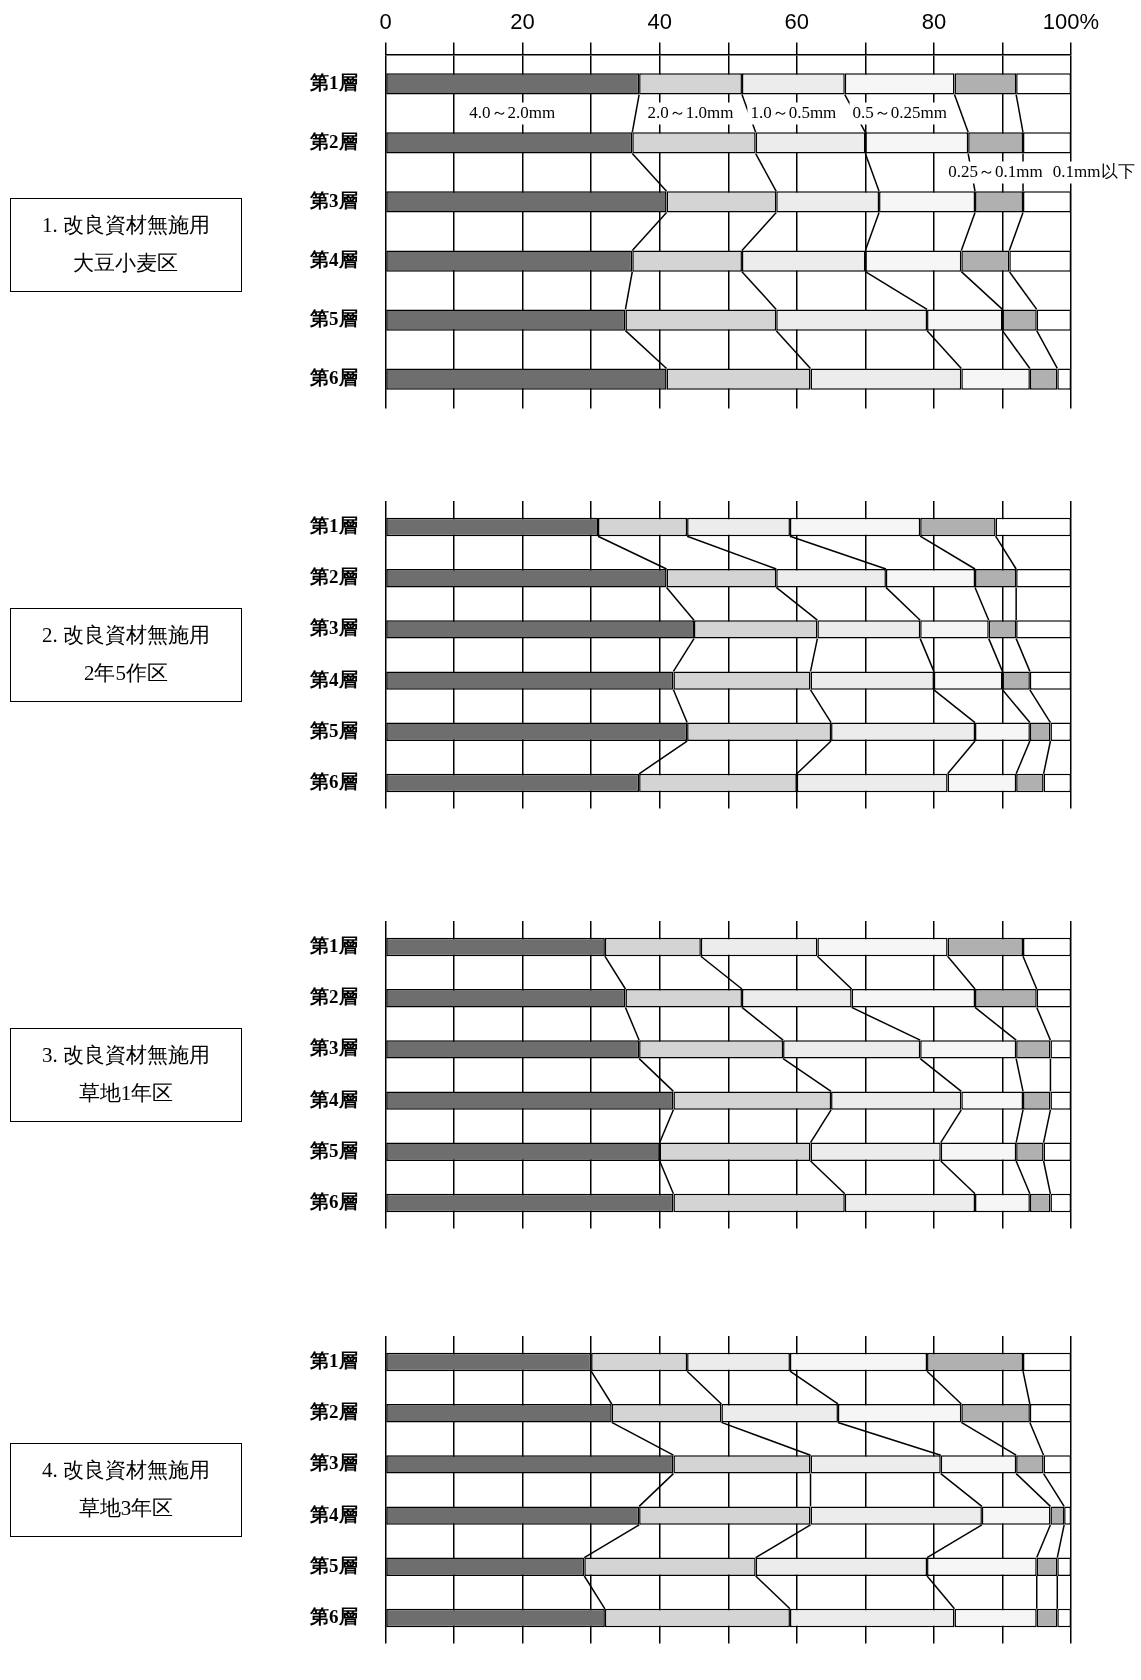  Describe the element at coordinates (1093, 171) in the screenshot. I see `series-label: 0.1mm以下` at that location.